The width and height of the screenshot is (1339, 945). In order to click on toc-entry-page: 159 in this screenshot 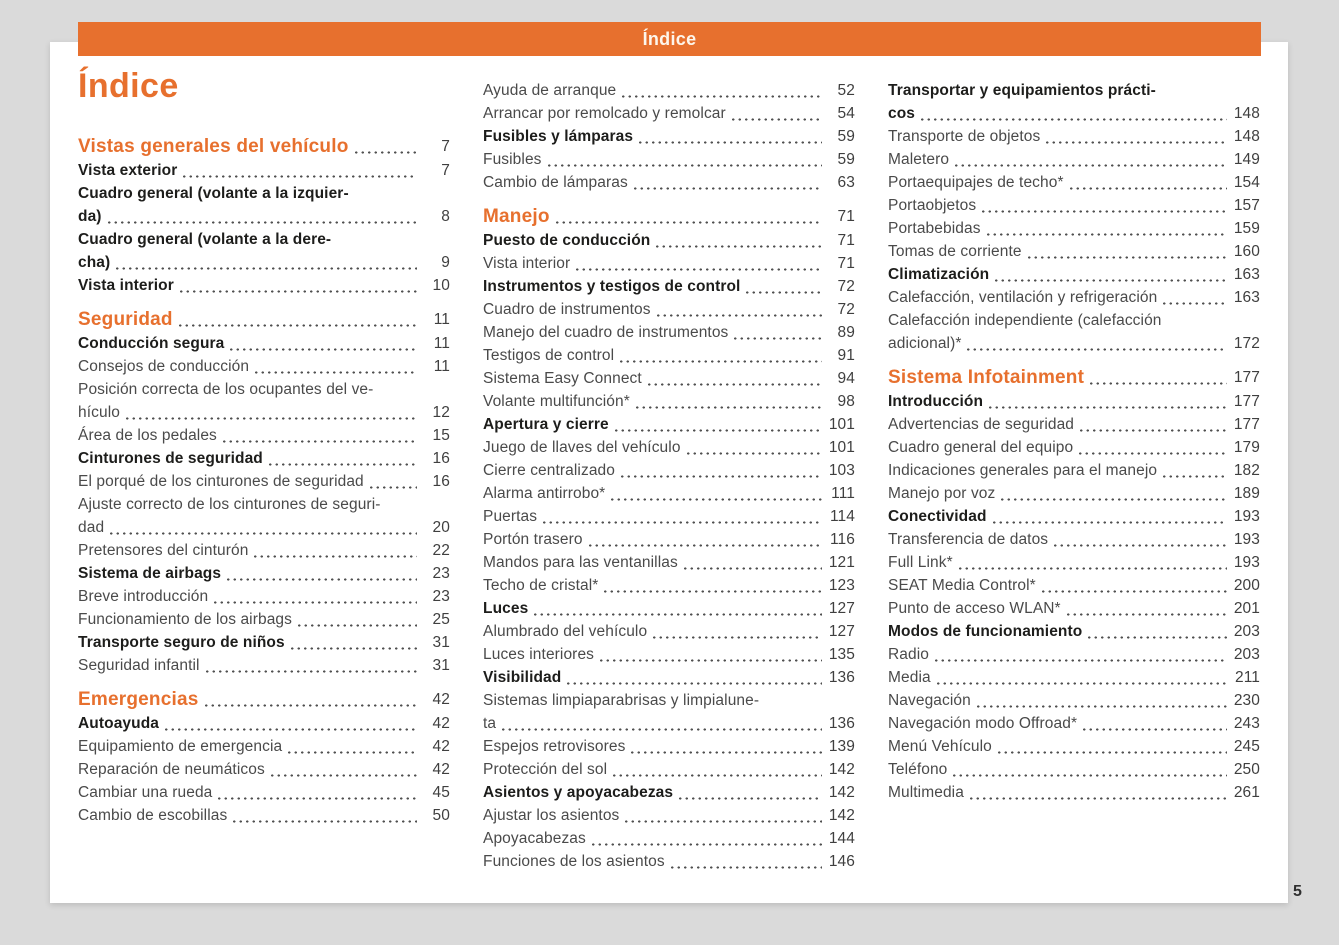, I will do `click(1246, 228)`.